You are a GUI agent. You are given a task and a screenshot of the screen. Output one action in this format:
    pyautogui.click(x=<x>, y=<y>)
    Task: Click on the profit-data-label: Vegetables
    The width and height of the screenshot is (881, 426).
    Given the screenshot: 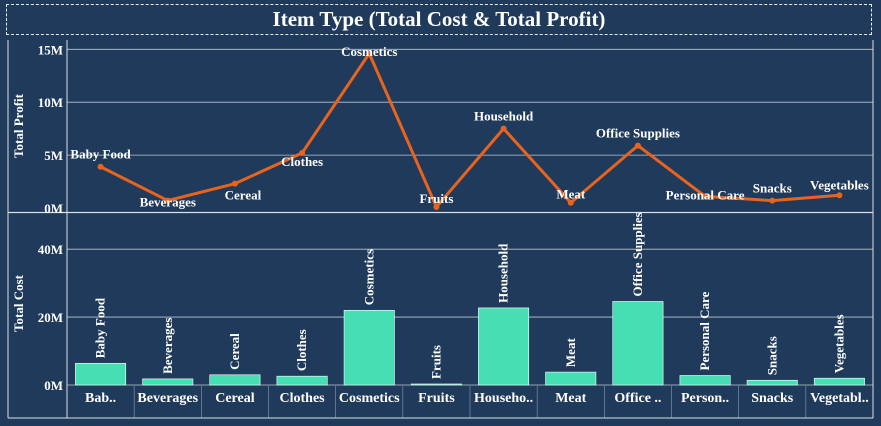 What is the action you would take?
    pyautogui.click(x=839, y=184)
    